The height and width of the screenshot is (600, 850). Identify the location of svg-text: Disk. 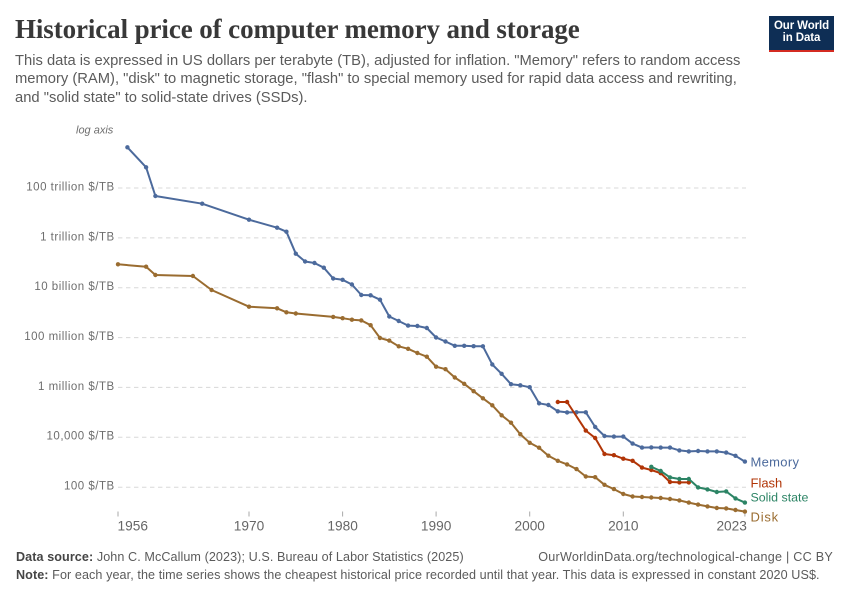
(765, 517).